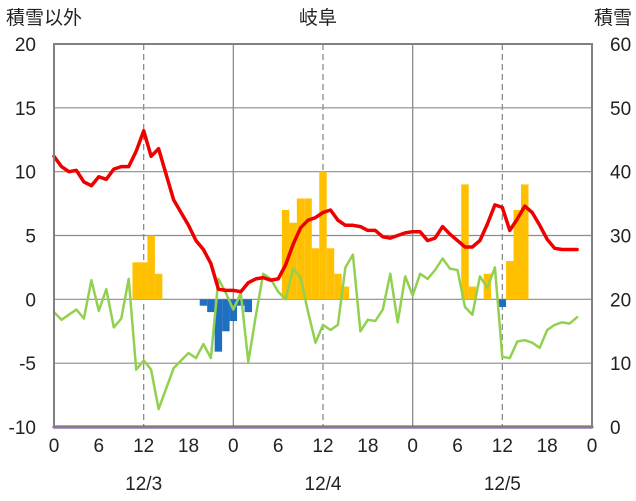 This screenshot has height=501, width=636. What do you see at coordinates (620, 364) in the screenshot?
I see `right-tick-label: 10` at bounding box center [620, 364].